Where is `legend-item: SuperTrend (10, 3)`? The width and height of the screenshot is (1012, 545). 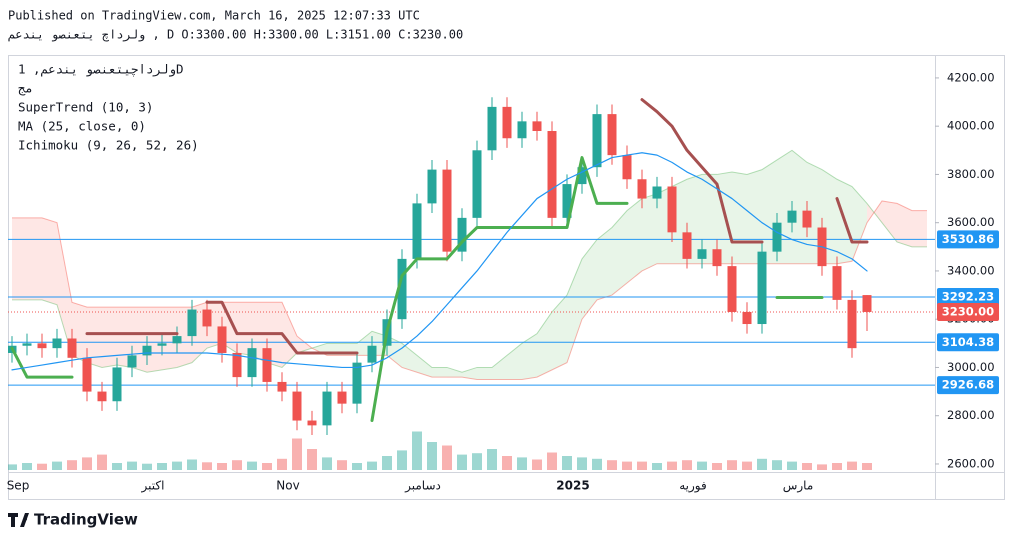
legend-item: SuperTrend (10, 3) is located at coordinates (85, 107).